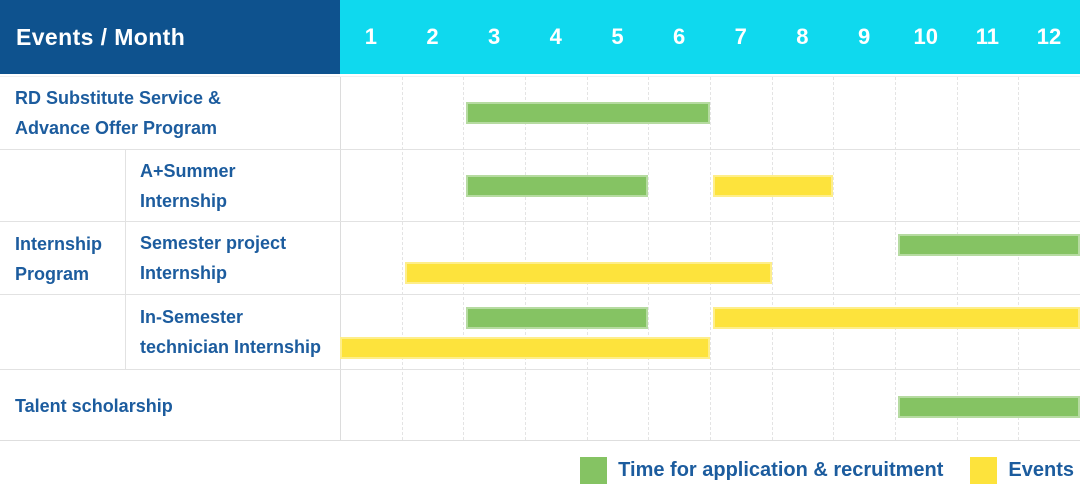 The height and width of the screenshot is (494, 1080). Describe the element at coordinates (101, 36) in the screenshot. I see `header-title: Events / Month` at that location.